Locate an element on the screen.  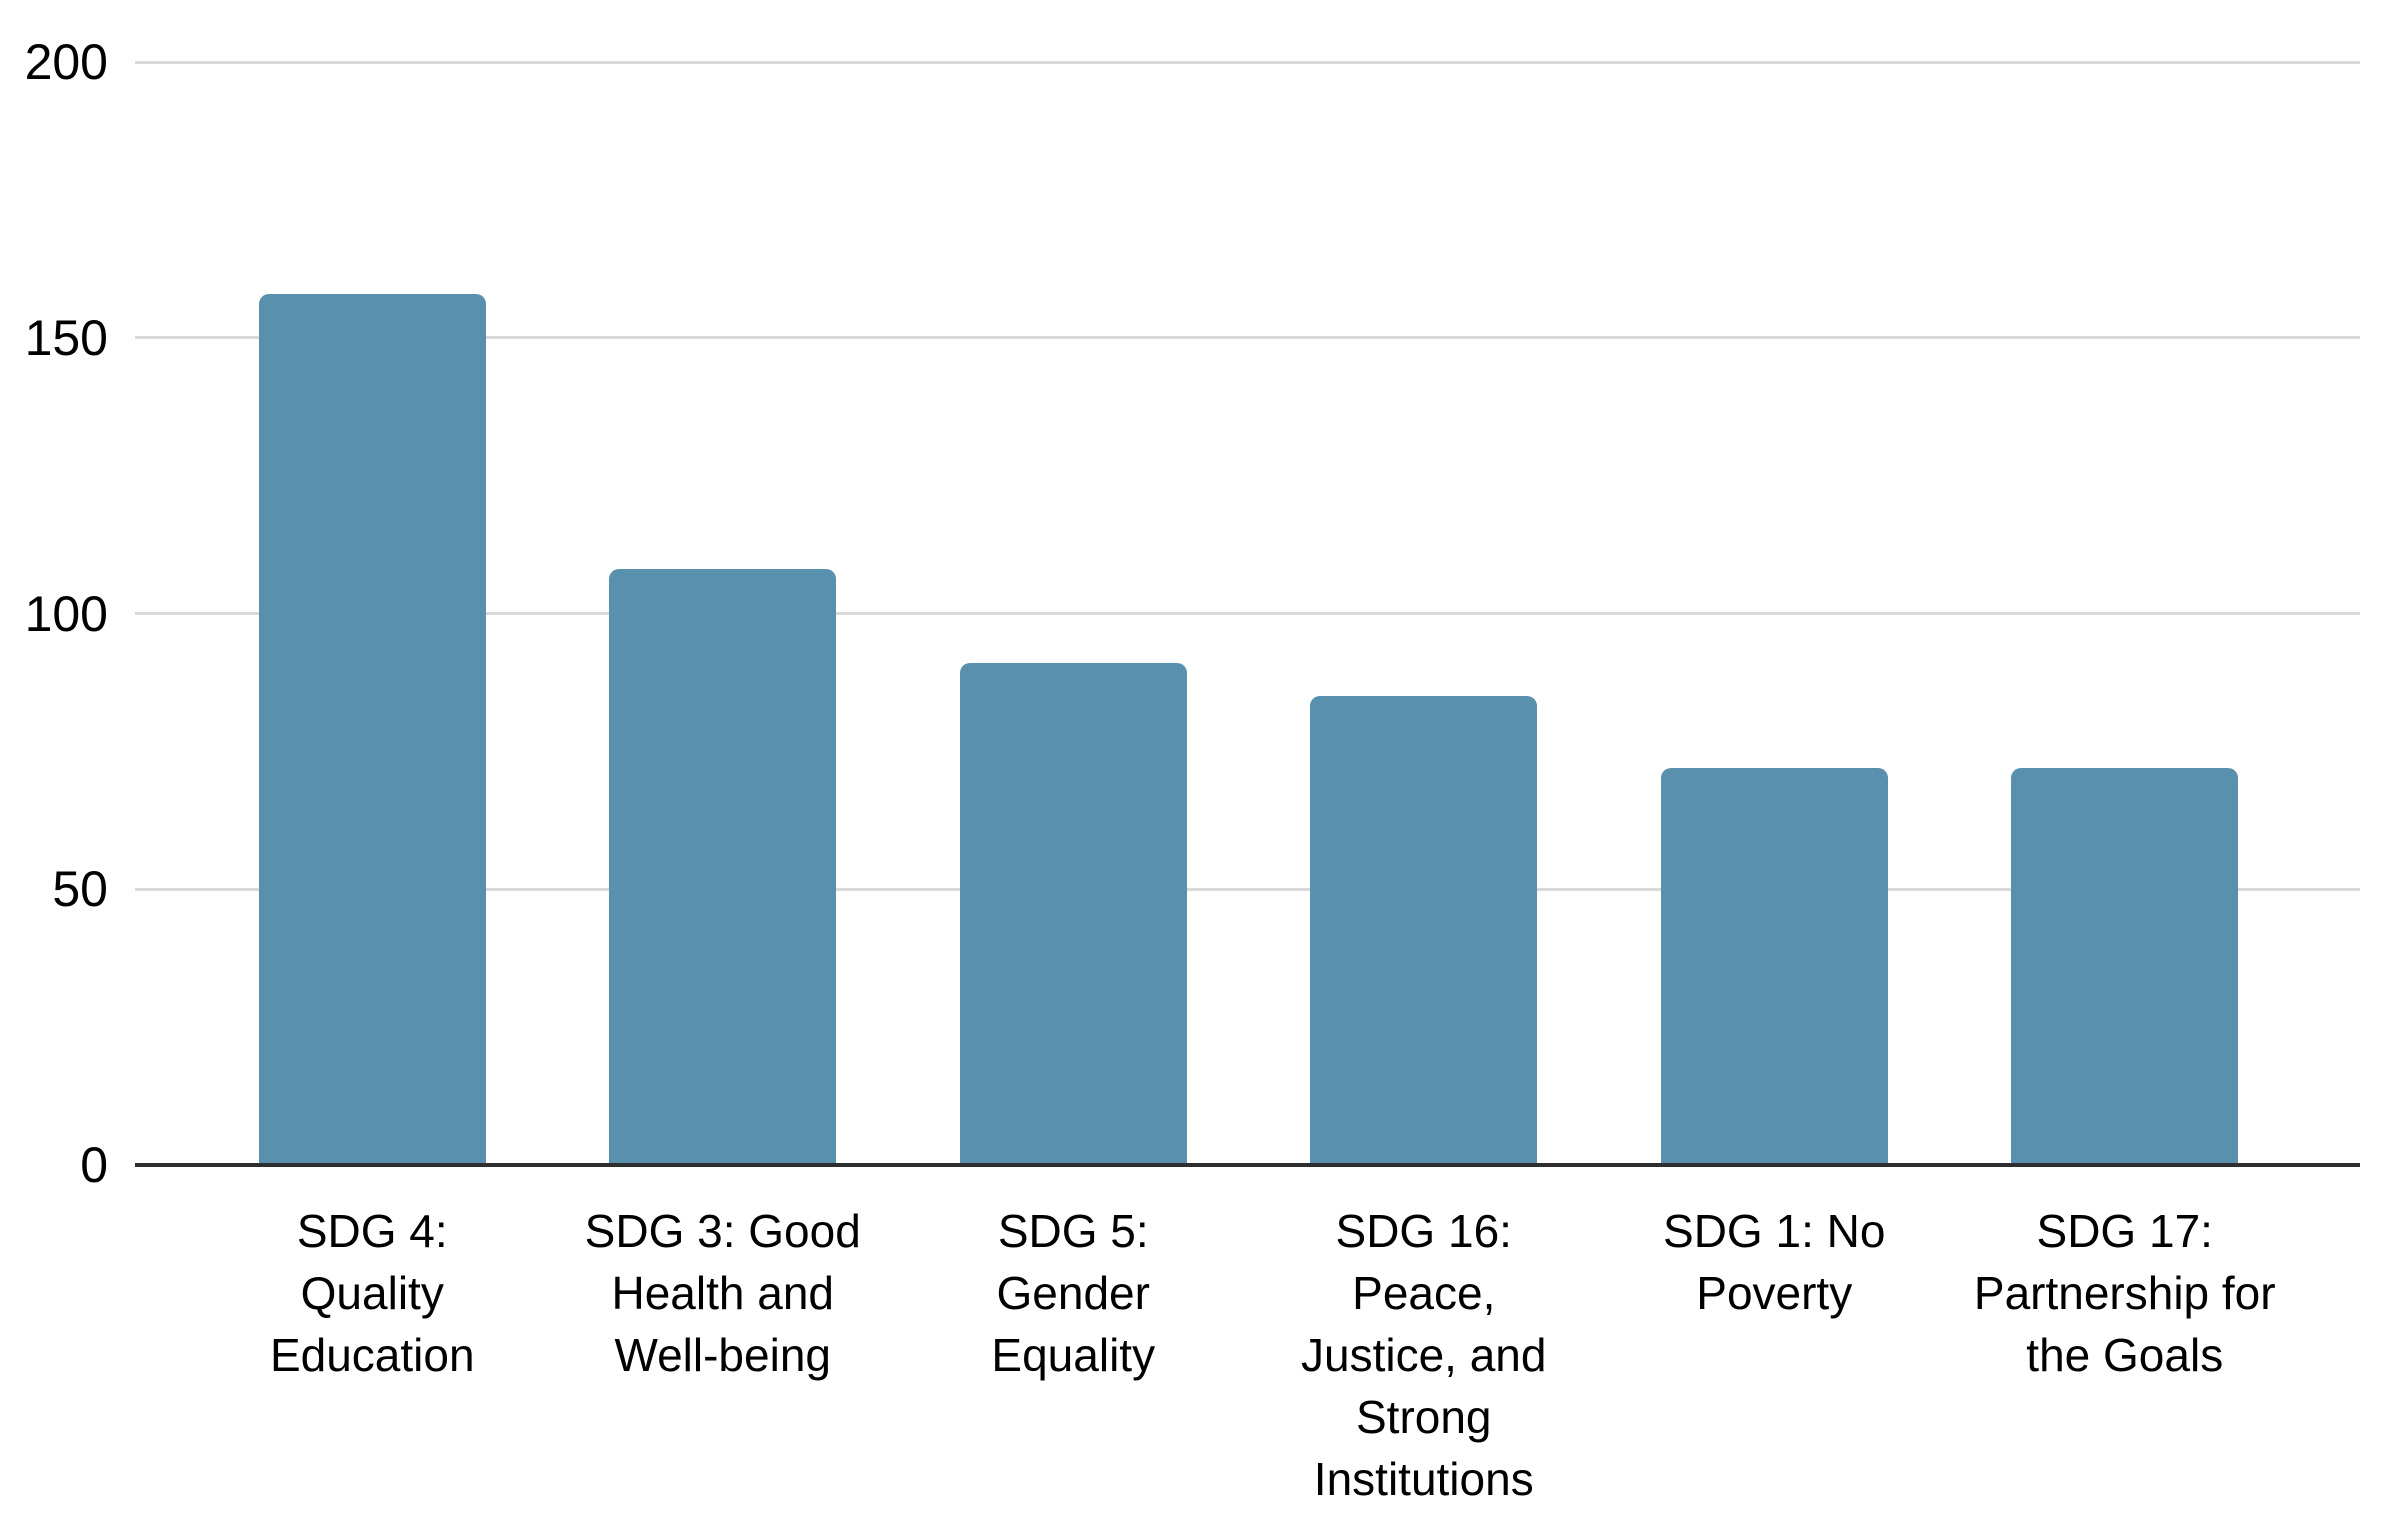
x-axis-category-label: SDG 1: No Poverty is located at coordinates (1774, 1262).